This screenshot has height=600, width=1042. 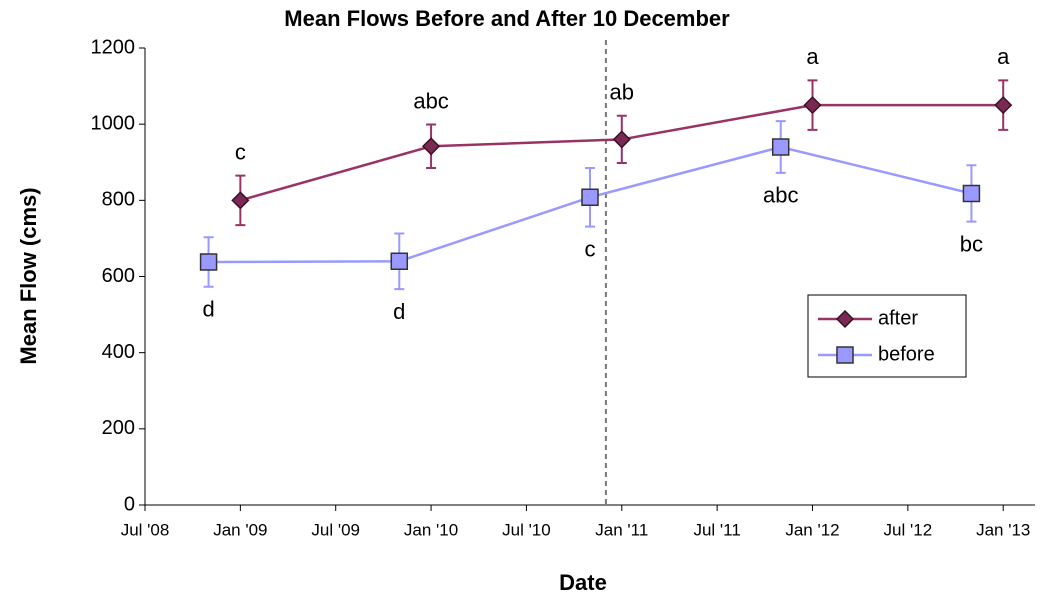 What do you see at coordinates (113, 123) in the screenshot?
I see `y-tick-label: 1000` at bounding box center [113, 123].